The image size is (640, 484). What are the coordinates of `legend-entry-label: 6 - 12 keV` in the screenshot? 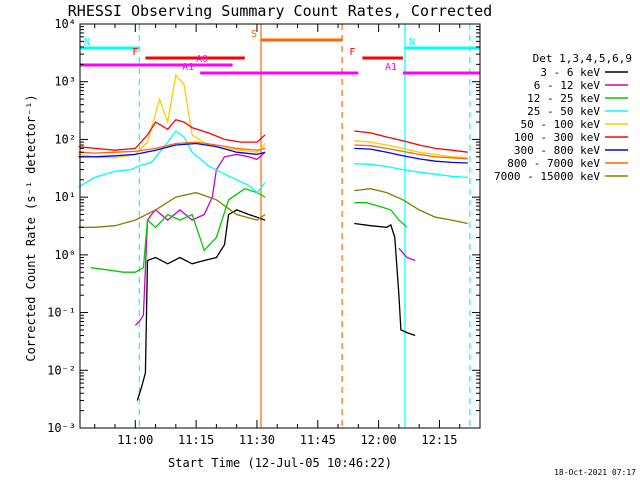 It's located at (567, 85).